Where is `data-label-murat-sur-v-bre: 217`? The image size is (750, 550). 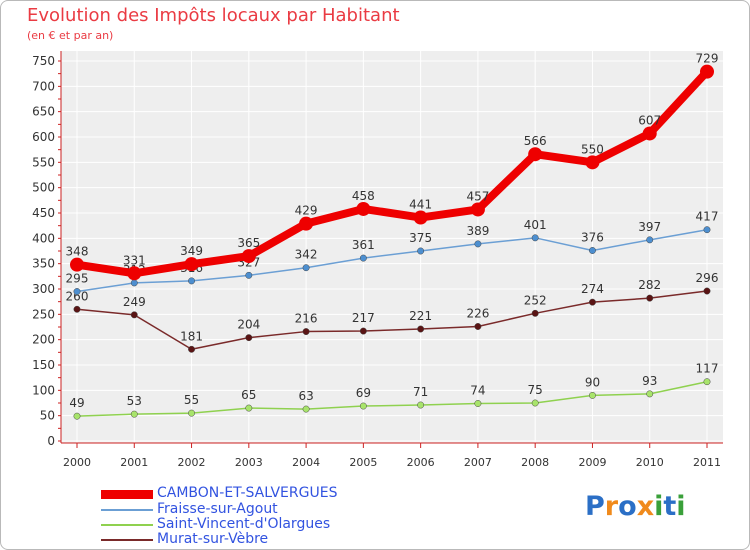
data-label-murat-sur-v-bre: 217 is located at coordinates (363, 318).